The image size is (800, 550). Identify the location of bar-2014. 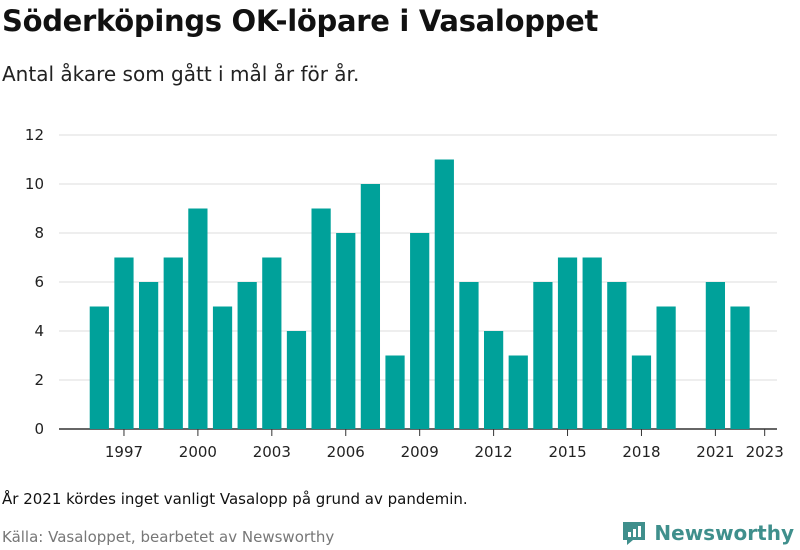
(543, 355).